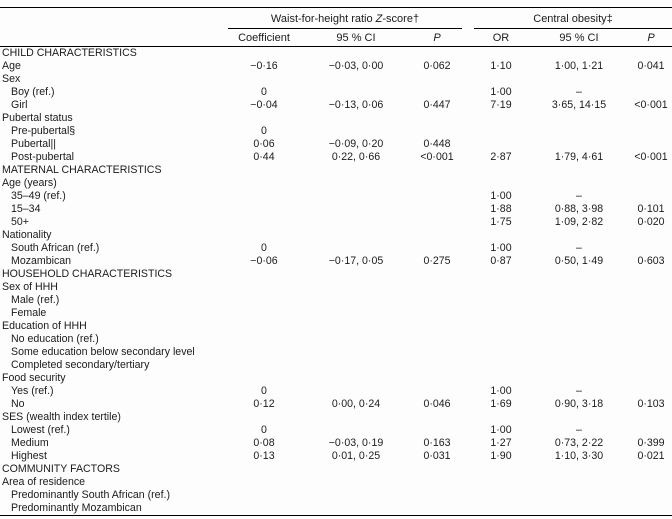  I want to click on spanner-central-obesity: Central obesity‡, so click(573, 18).